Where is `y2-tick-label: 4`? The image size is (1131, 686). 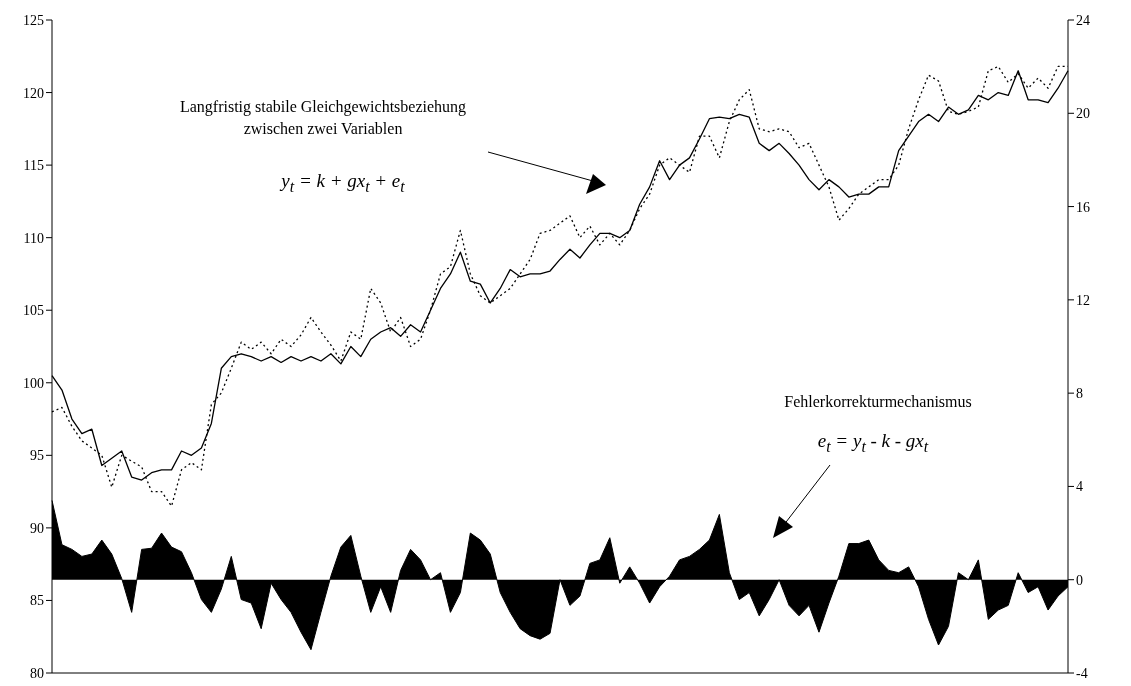 y2-tick-label: 4 is located at coordinates (1079, 487).